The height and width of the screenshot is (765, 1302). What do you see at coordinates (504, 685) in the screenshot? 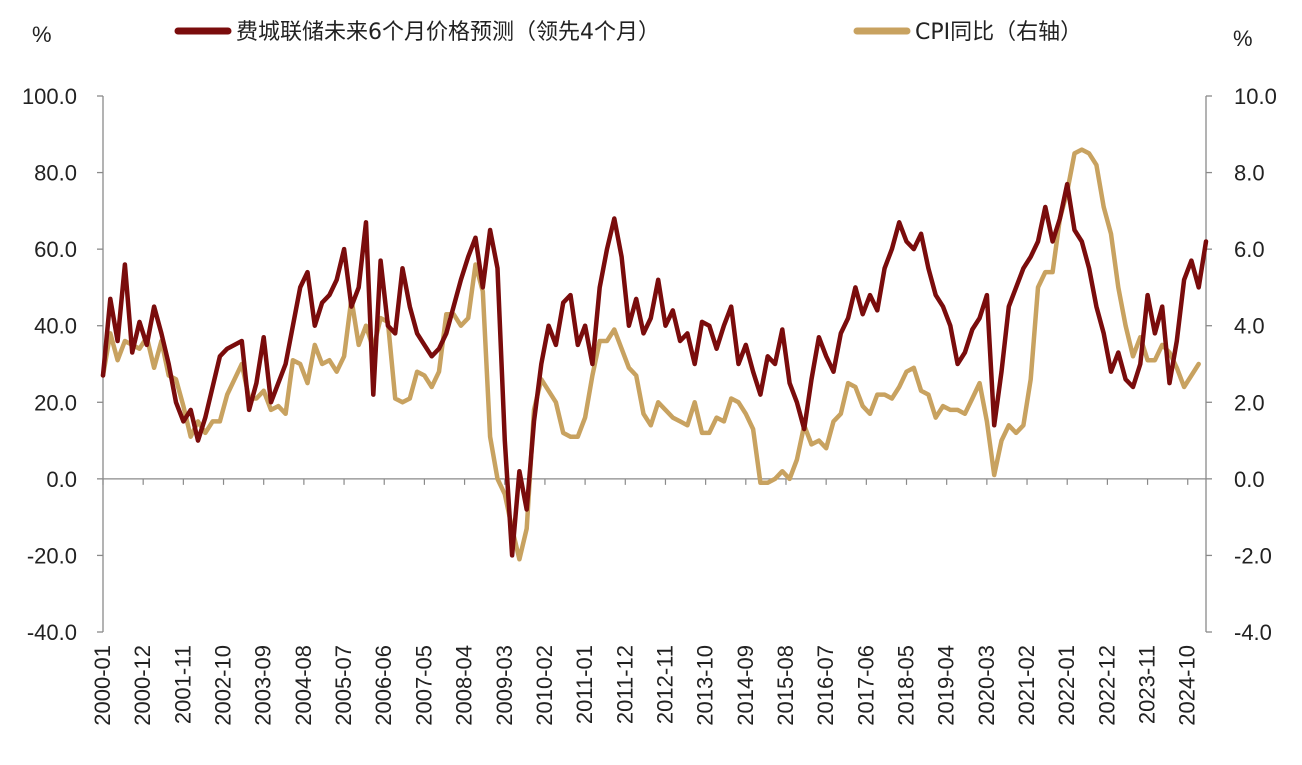
I see `x-tick-label: 2009-03` at bounding box center [504, 685].